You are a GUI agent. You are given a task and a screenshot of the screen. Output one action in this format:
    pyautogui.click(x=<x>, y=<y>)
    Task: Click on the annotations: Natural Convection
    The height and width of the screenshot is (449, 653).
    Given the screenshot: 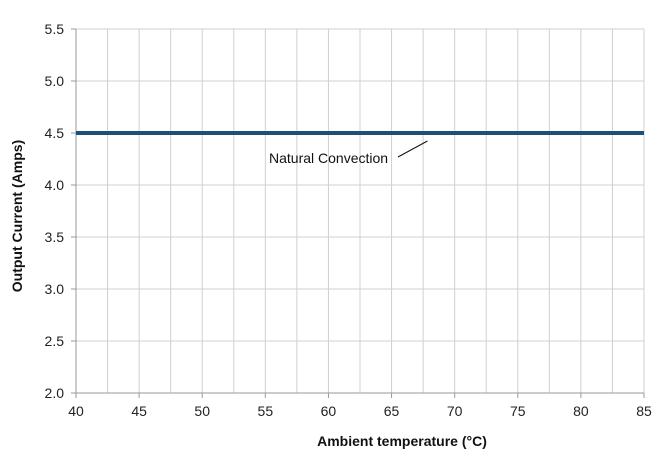 What is the action you would take?
    pyautogui.click(x=348, y=153)
    